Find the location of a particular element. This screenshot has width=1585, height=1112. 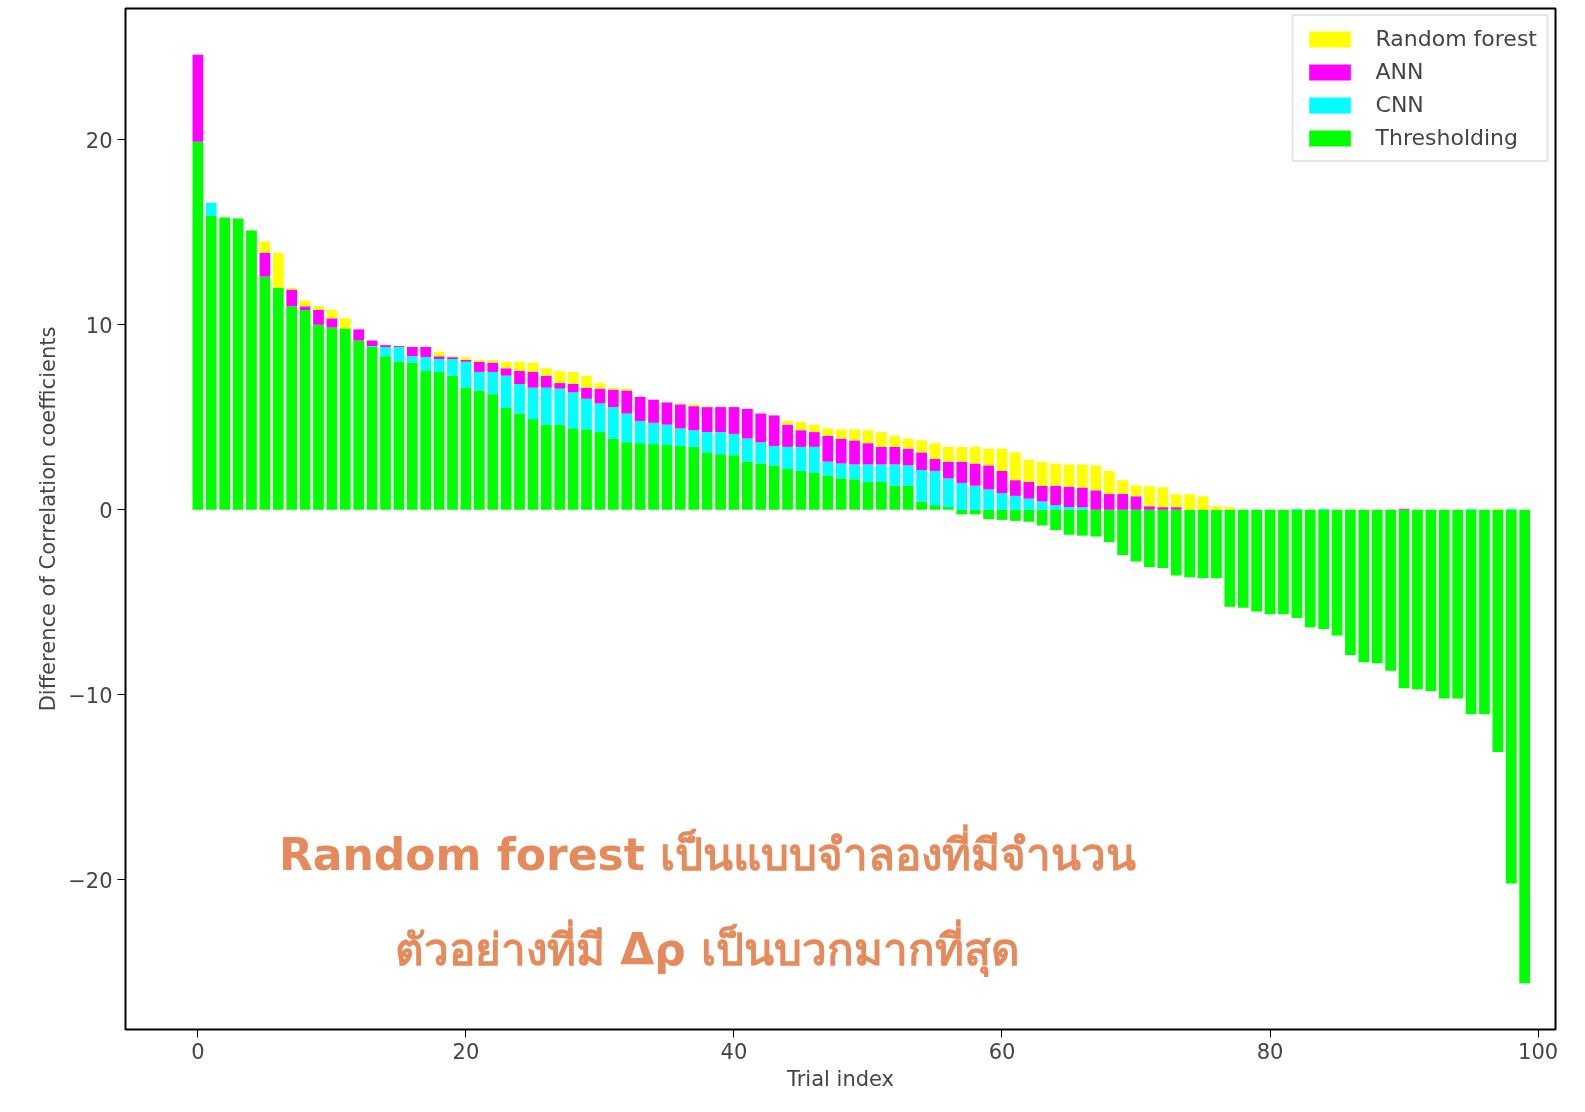

x-tick-label: 20 is located at coordinates (466, 1051).